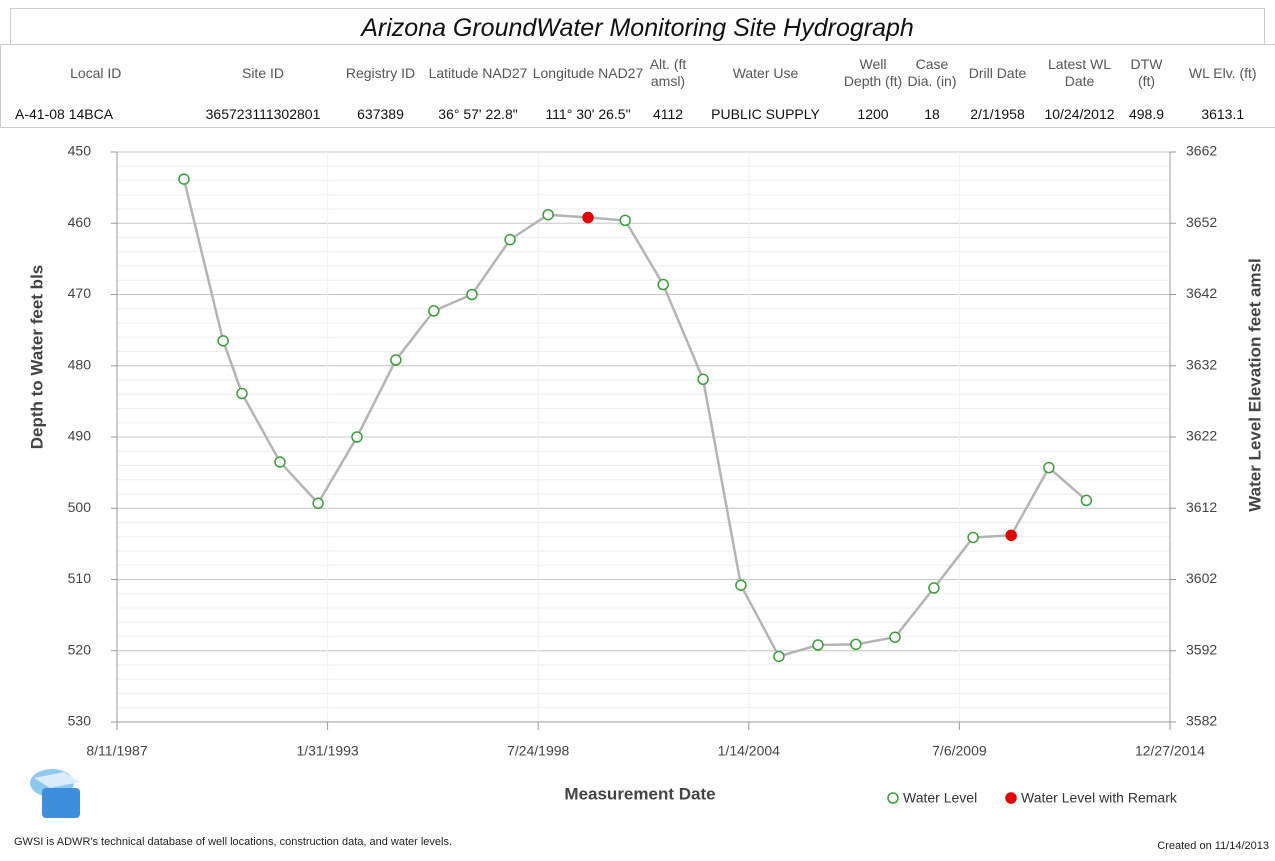  Describe the element at coordinates (749, 751) in the screenshot. I see `x-tick-label: 1/14/2004` at that location.